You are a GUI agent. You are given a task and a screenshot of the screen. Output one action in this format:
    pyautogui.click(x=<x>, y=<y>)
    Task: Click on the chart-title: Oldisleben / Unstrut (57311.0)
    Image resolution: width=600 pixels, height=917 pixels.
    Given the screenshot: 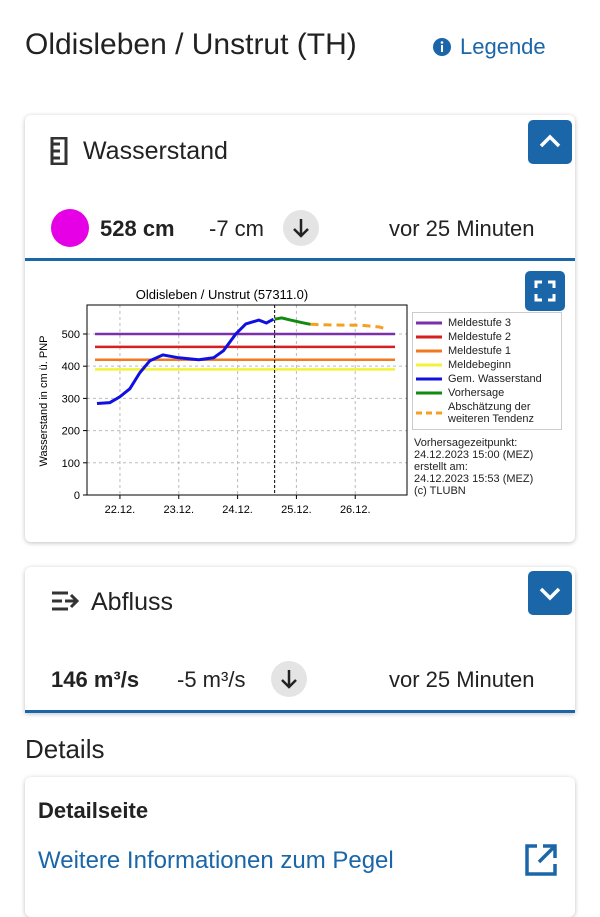 What is the action you would take?
    pyautogui.click(x=222, y=294)
    